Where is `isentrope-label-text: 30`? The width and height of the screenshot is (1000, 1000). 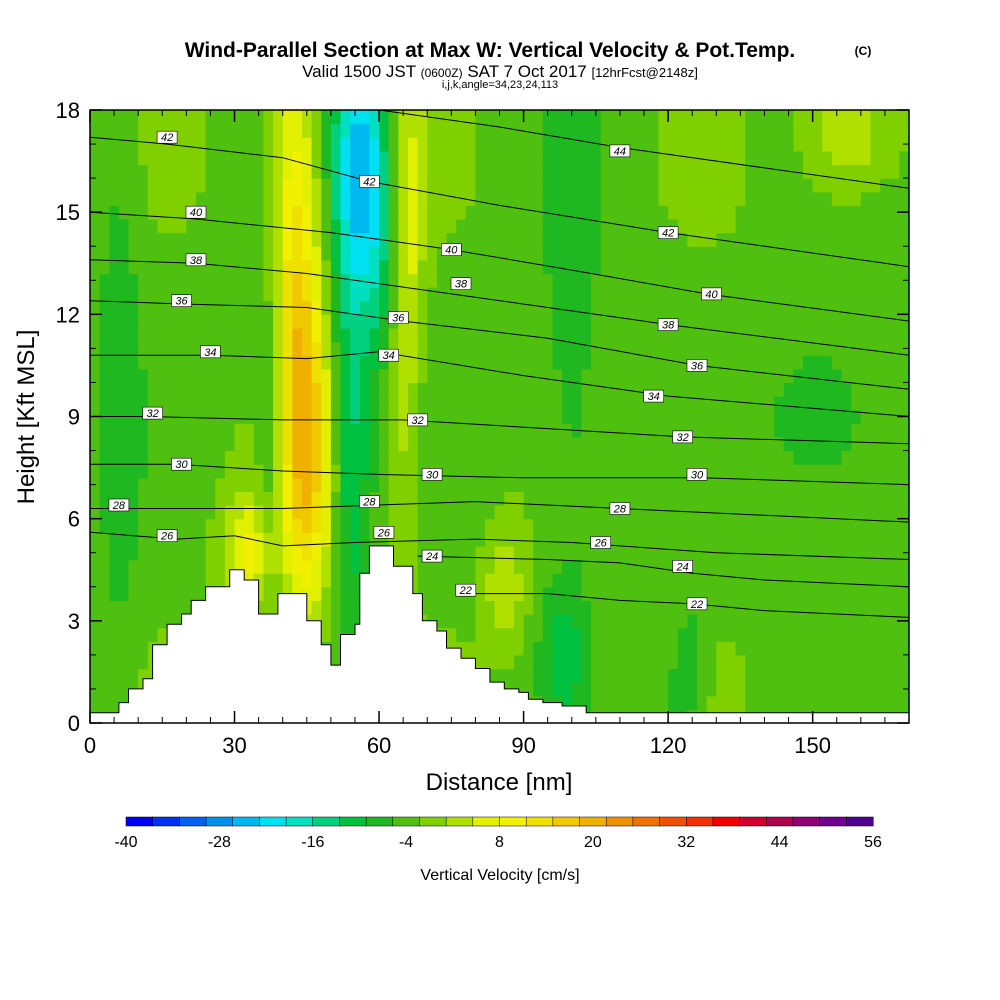
isentrope-label-text: 30 is located at coordinates (432, 475).